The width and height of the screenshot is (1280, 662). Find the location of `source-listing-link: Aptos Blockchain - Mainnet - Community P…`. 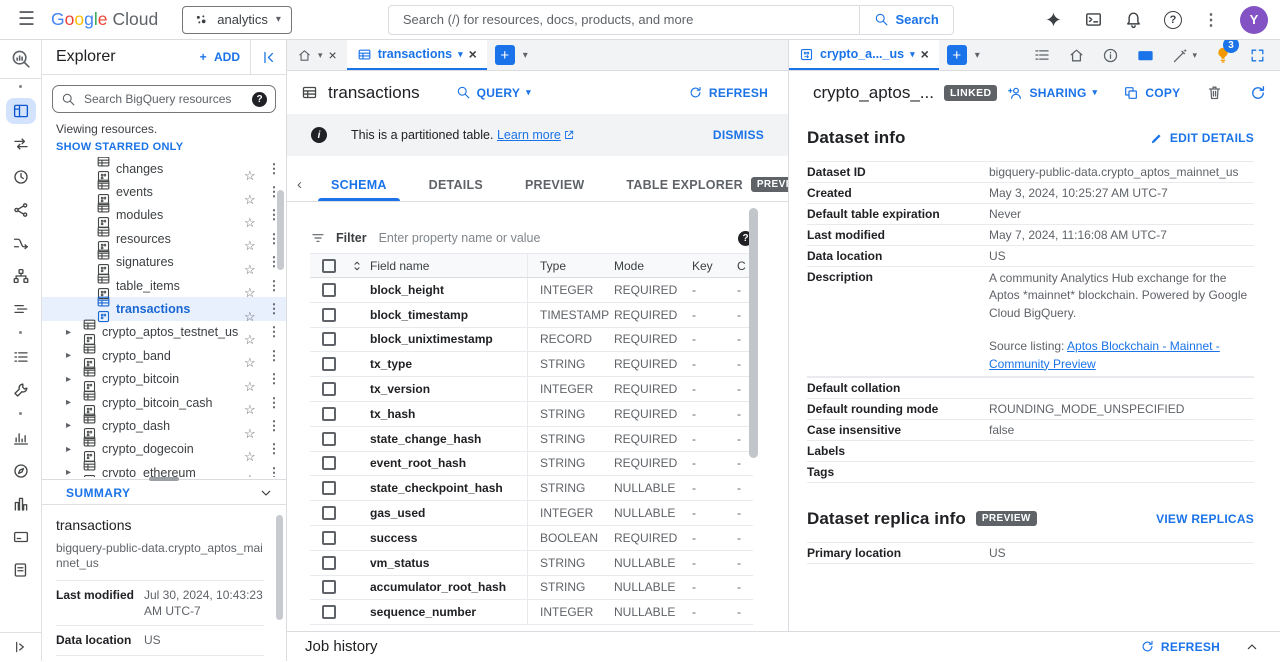

source-listing-link: Aptos Blockchain - Mainnet - Community P… is located at coordinates (1104, 355).